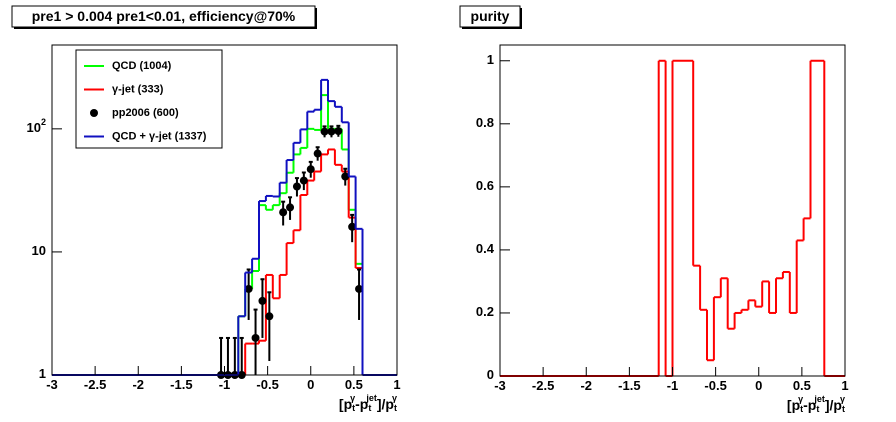 The image size is (896, 422). I want to click on legend-label: QCD (1004), so click(142, 66).